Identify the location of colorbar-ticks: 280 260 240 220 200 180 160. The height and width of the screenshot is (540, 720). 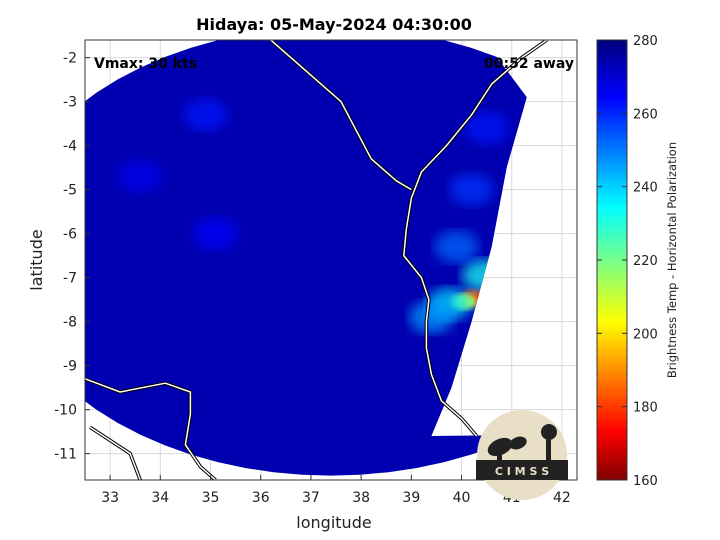
(627, 261).